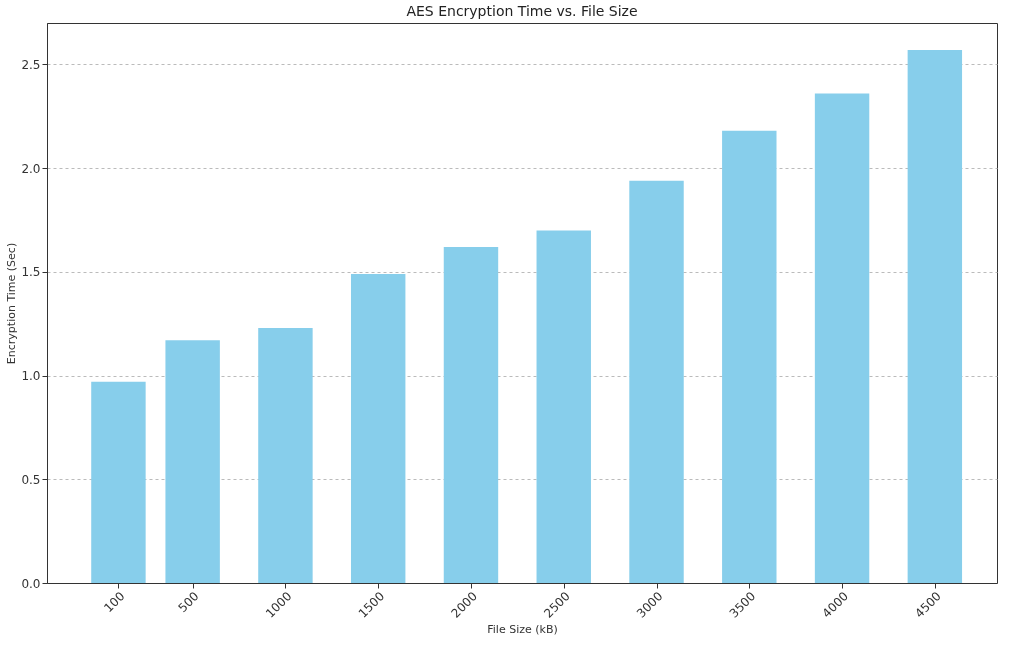 The width and height of the screenshot is (1026, 670). What do you see at coordinates (31, 583) in the screenshot?
I see `y-tick-label: 0.0` at bounding box center [31, 583].